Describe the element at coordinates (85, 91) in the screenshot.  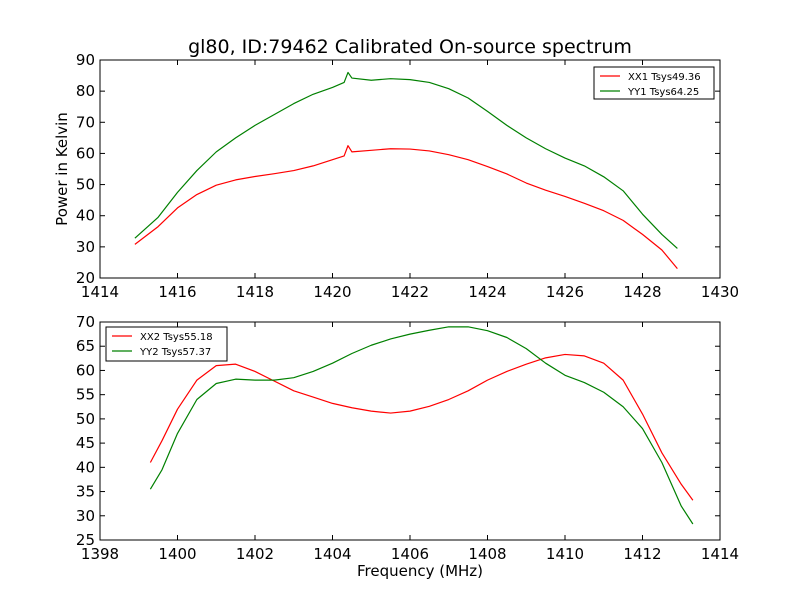
I see `y-tick-label: 80` at that location.